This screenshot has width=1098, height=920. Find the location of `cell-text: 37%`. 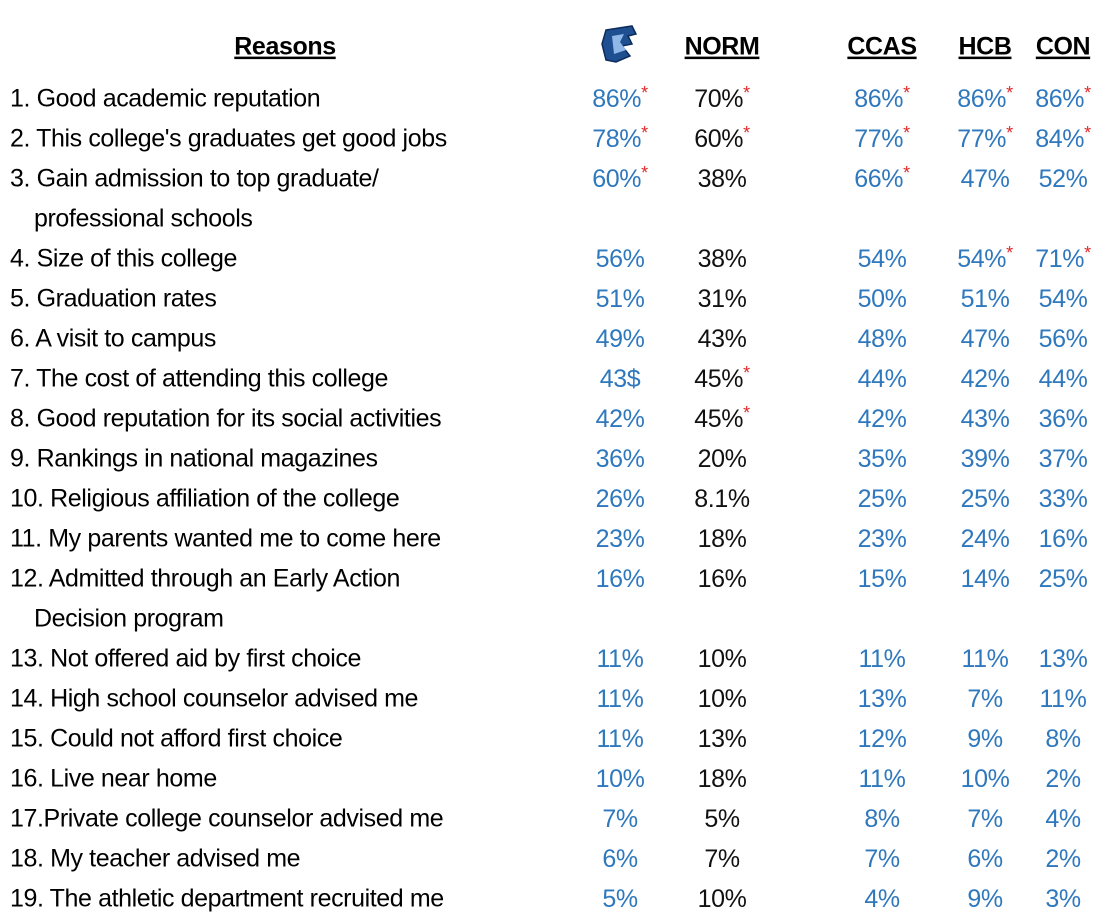

cell-text: 37% is located at coordinates (1063, 459).